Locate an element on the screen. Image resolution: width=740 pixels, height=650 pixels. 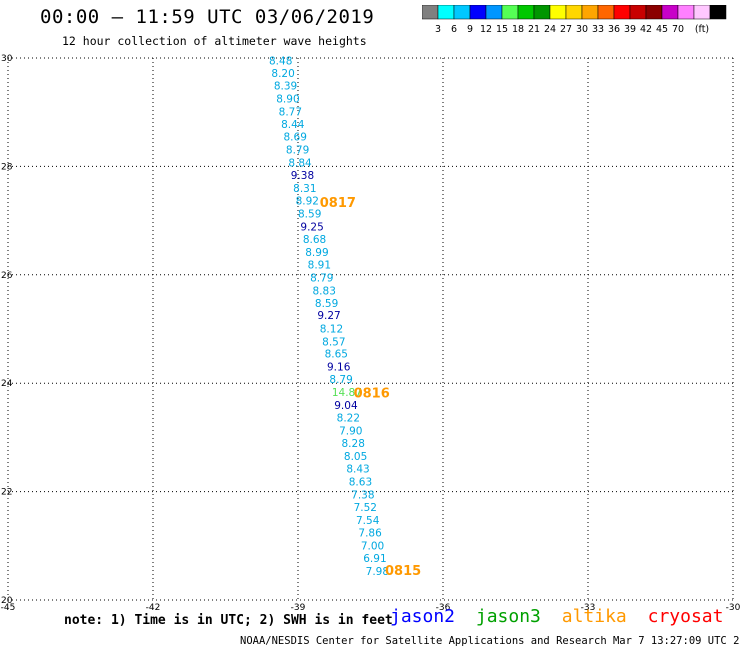
colorbar-label: 24 is located at coordinates (550, 29).